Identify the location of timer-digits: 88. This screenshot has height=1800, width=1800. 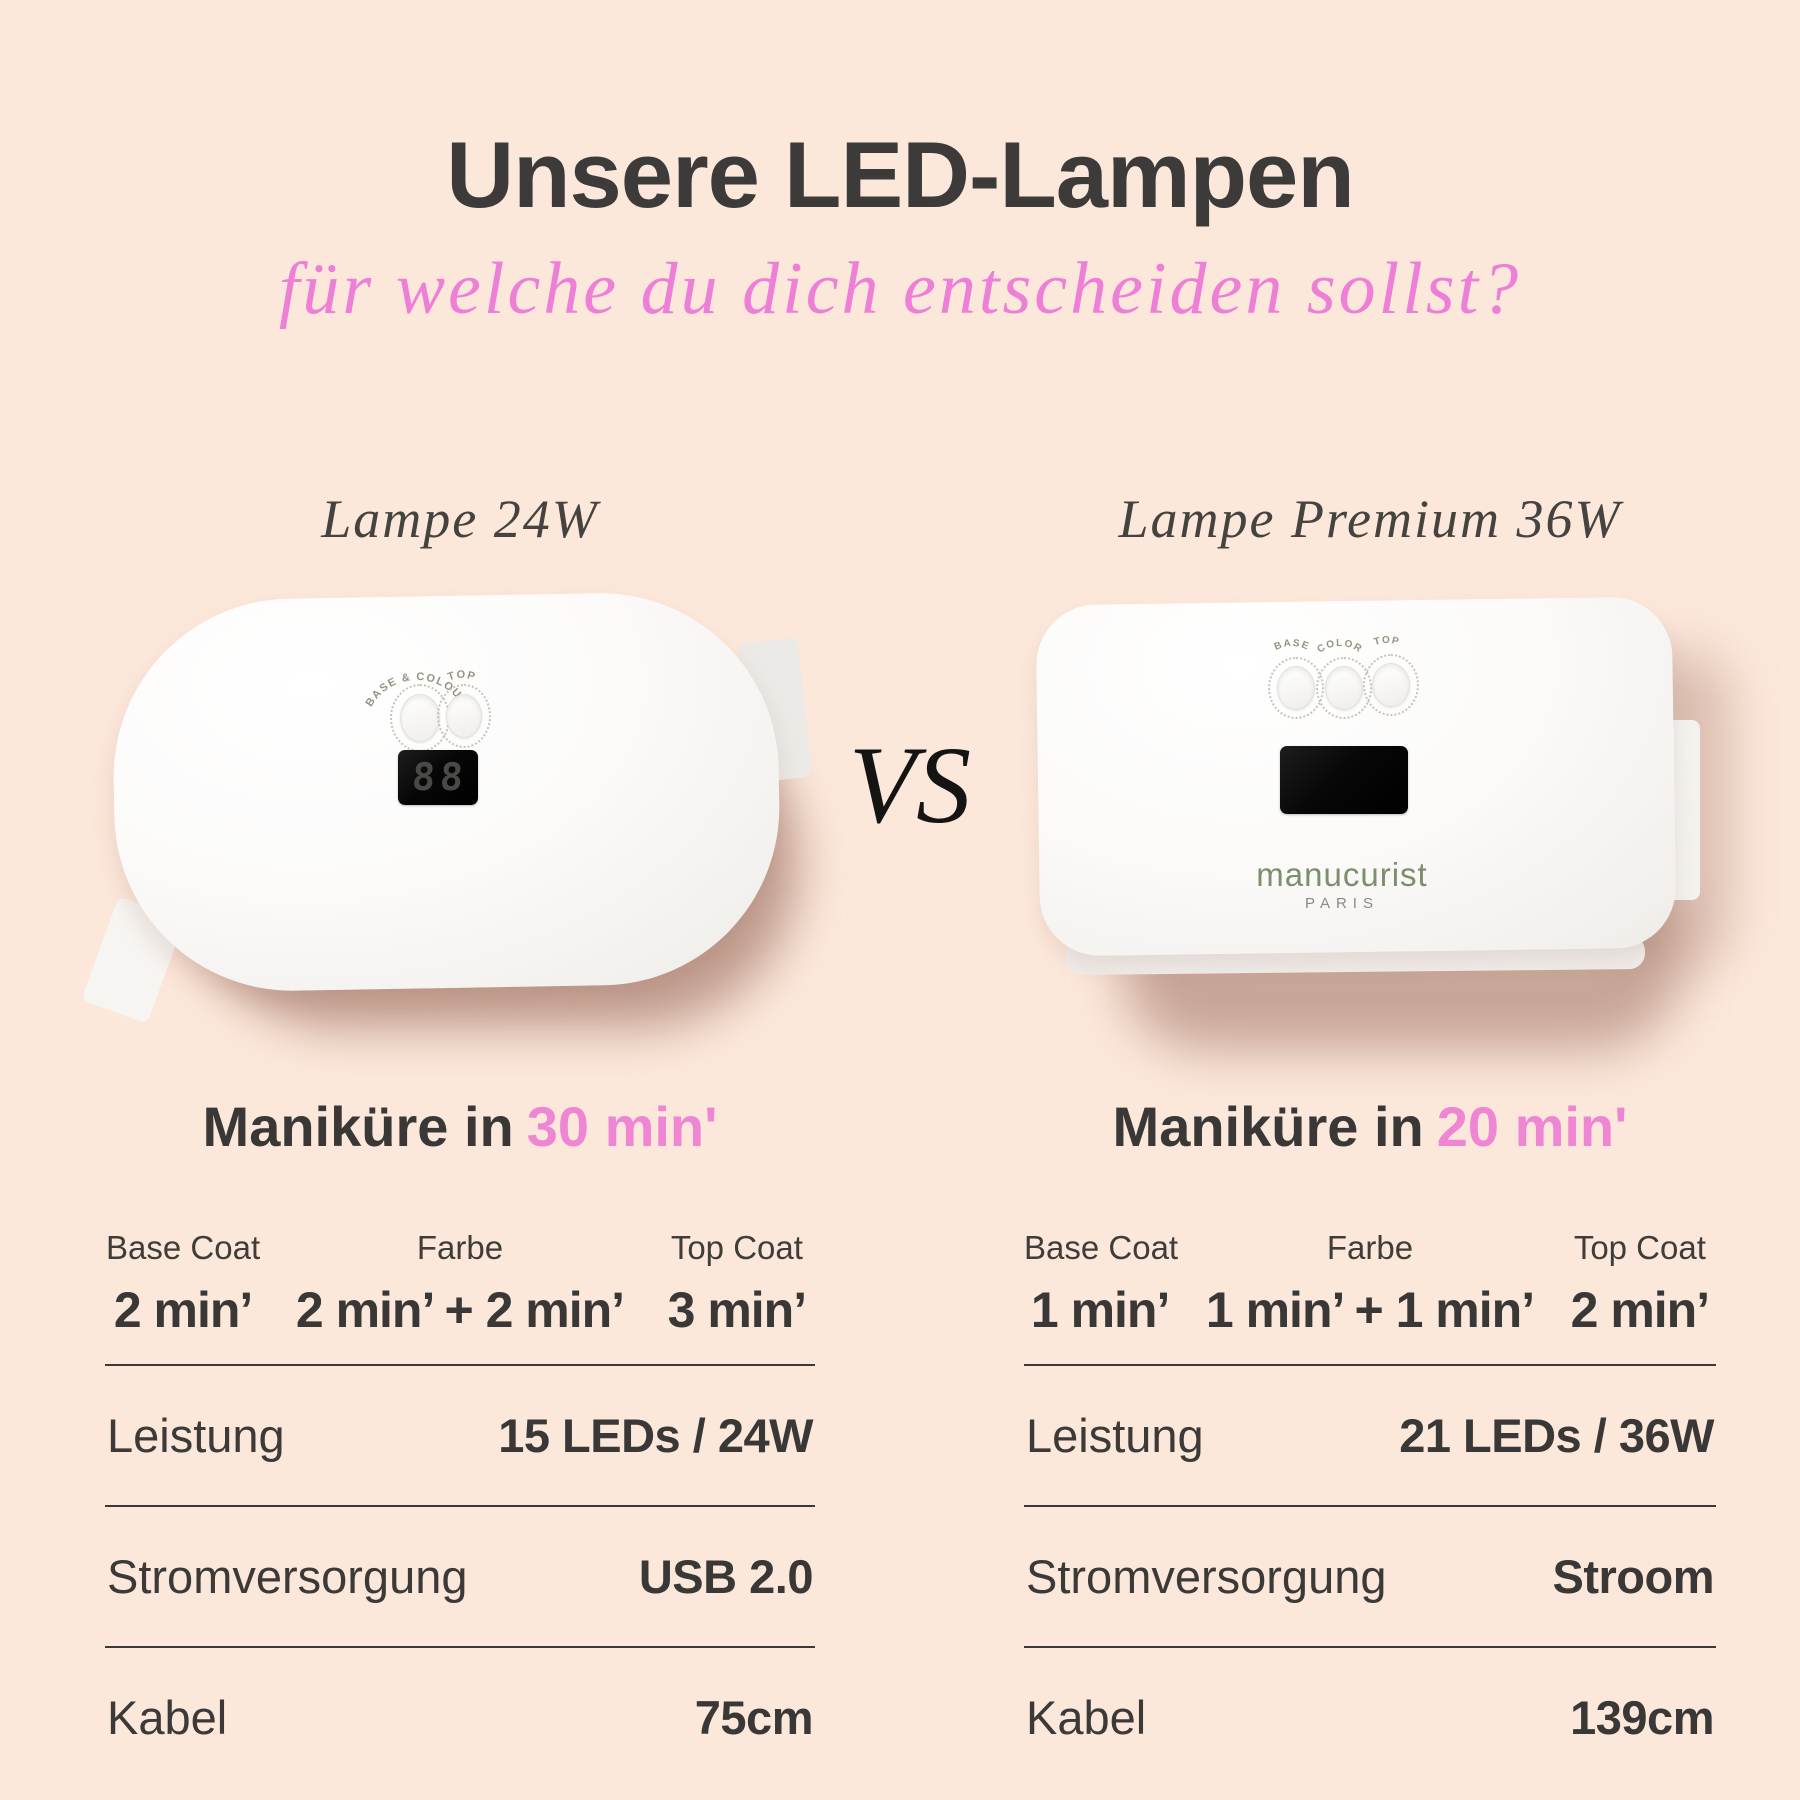
(440, 777).